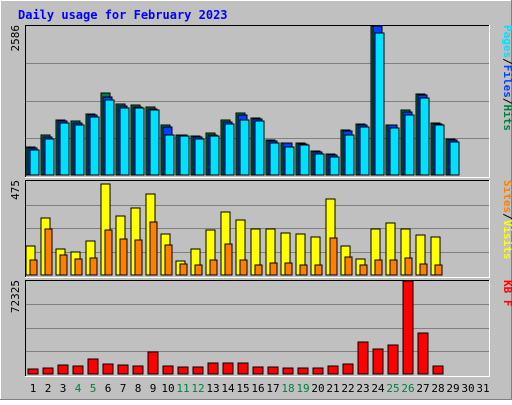 The height and width of the screenshot is (405, 512). What do you see at coordinates (506, 81) in the screenshot?
I see `legend-files: Files` at bounding box center [506, 81].